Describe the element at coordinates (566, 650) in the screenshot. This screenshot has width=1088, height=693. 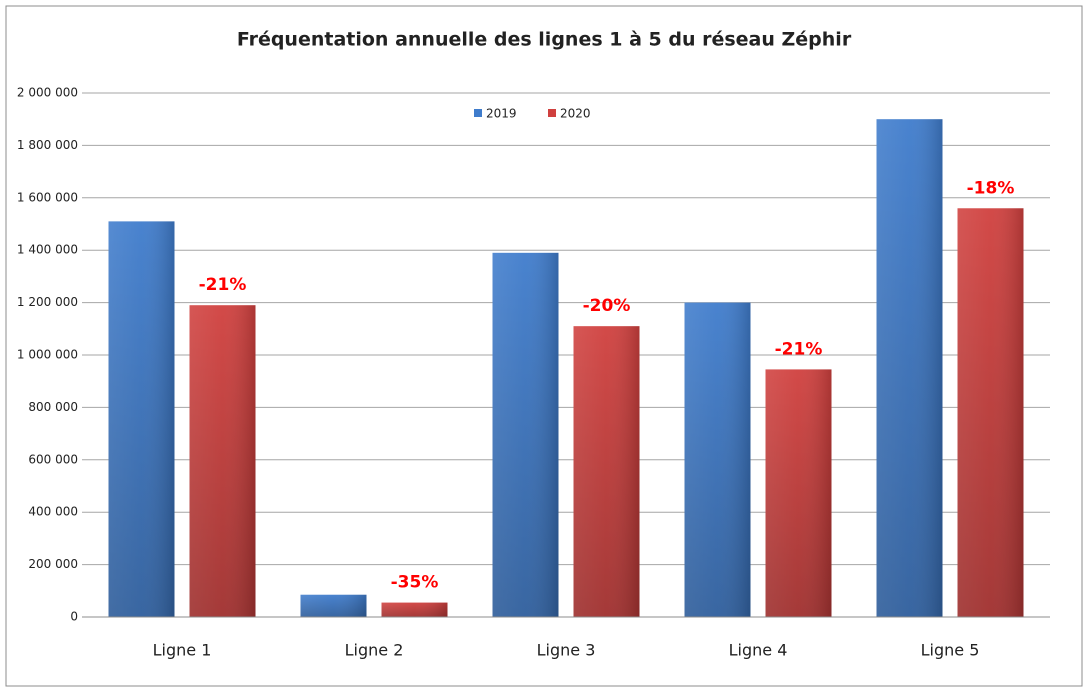
I see `x-tick-label: Ligne 3` at that location.